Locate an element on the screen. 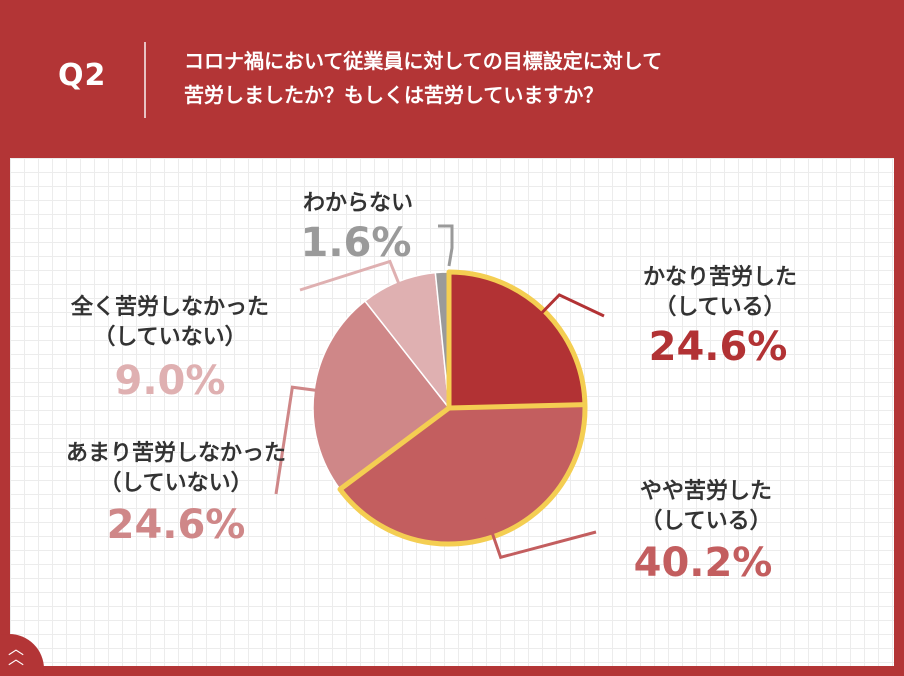 This screenshot has height=676, width=904. slice-label-group-3: あまり苦労しなかった （していない） 24.6% is located at coordinates (176, 494).